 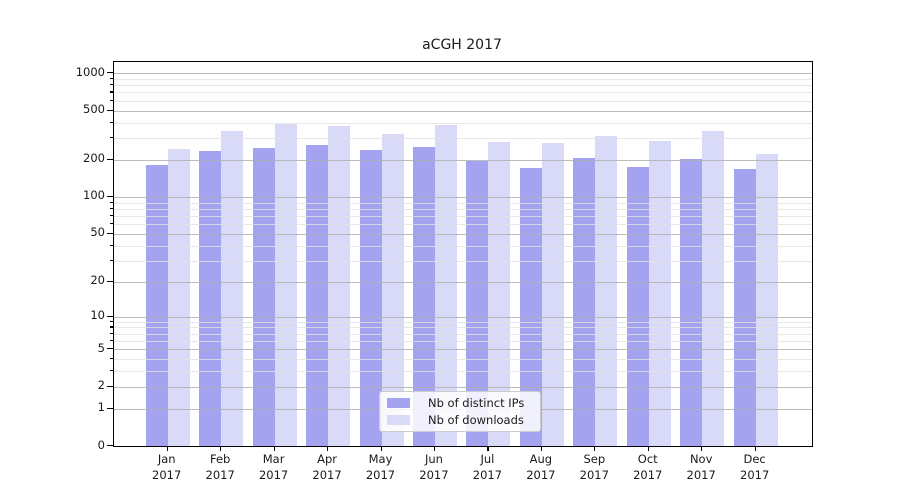 I want to click on x-tick-mark-may, so click(x=381, y=448).